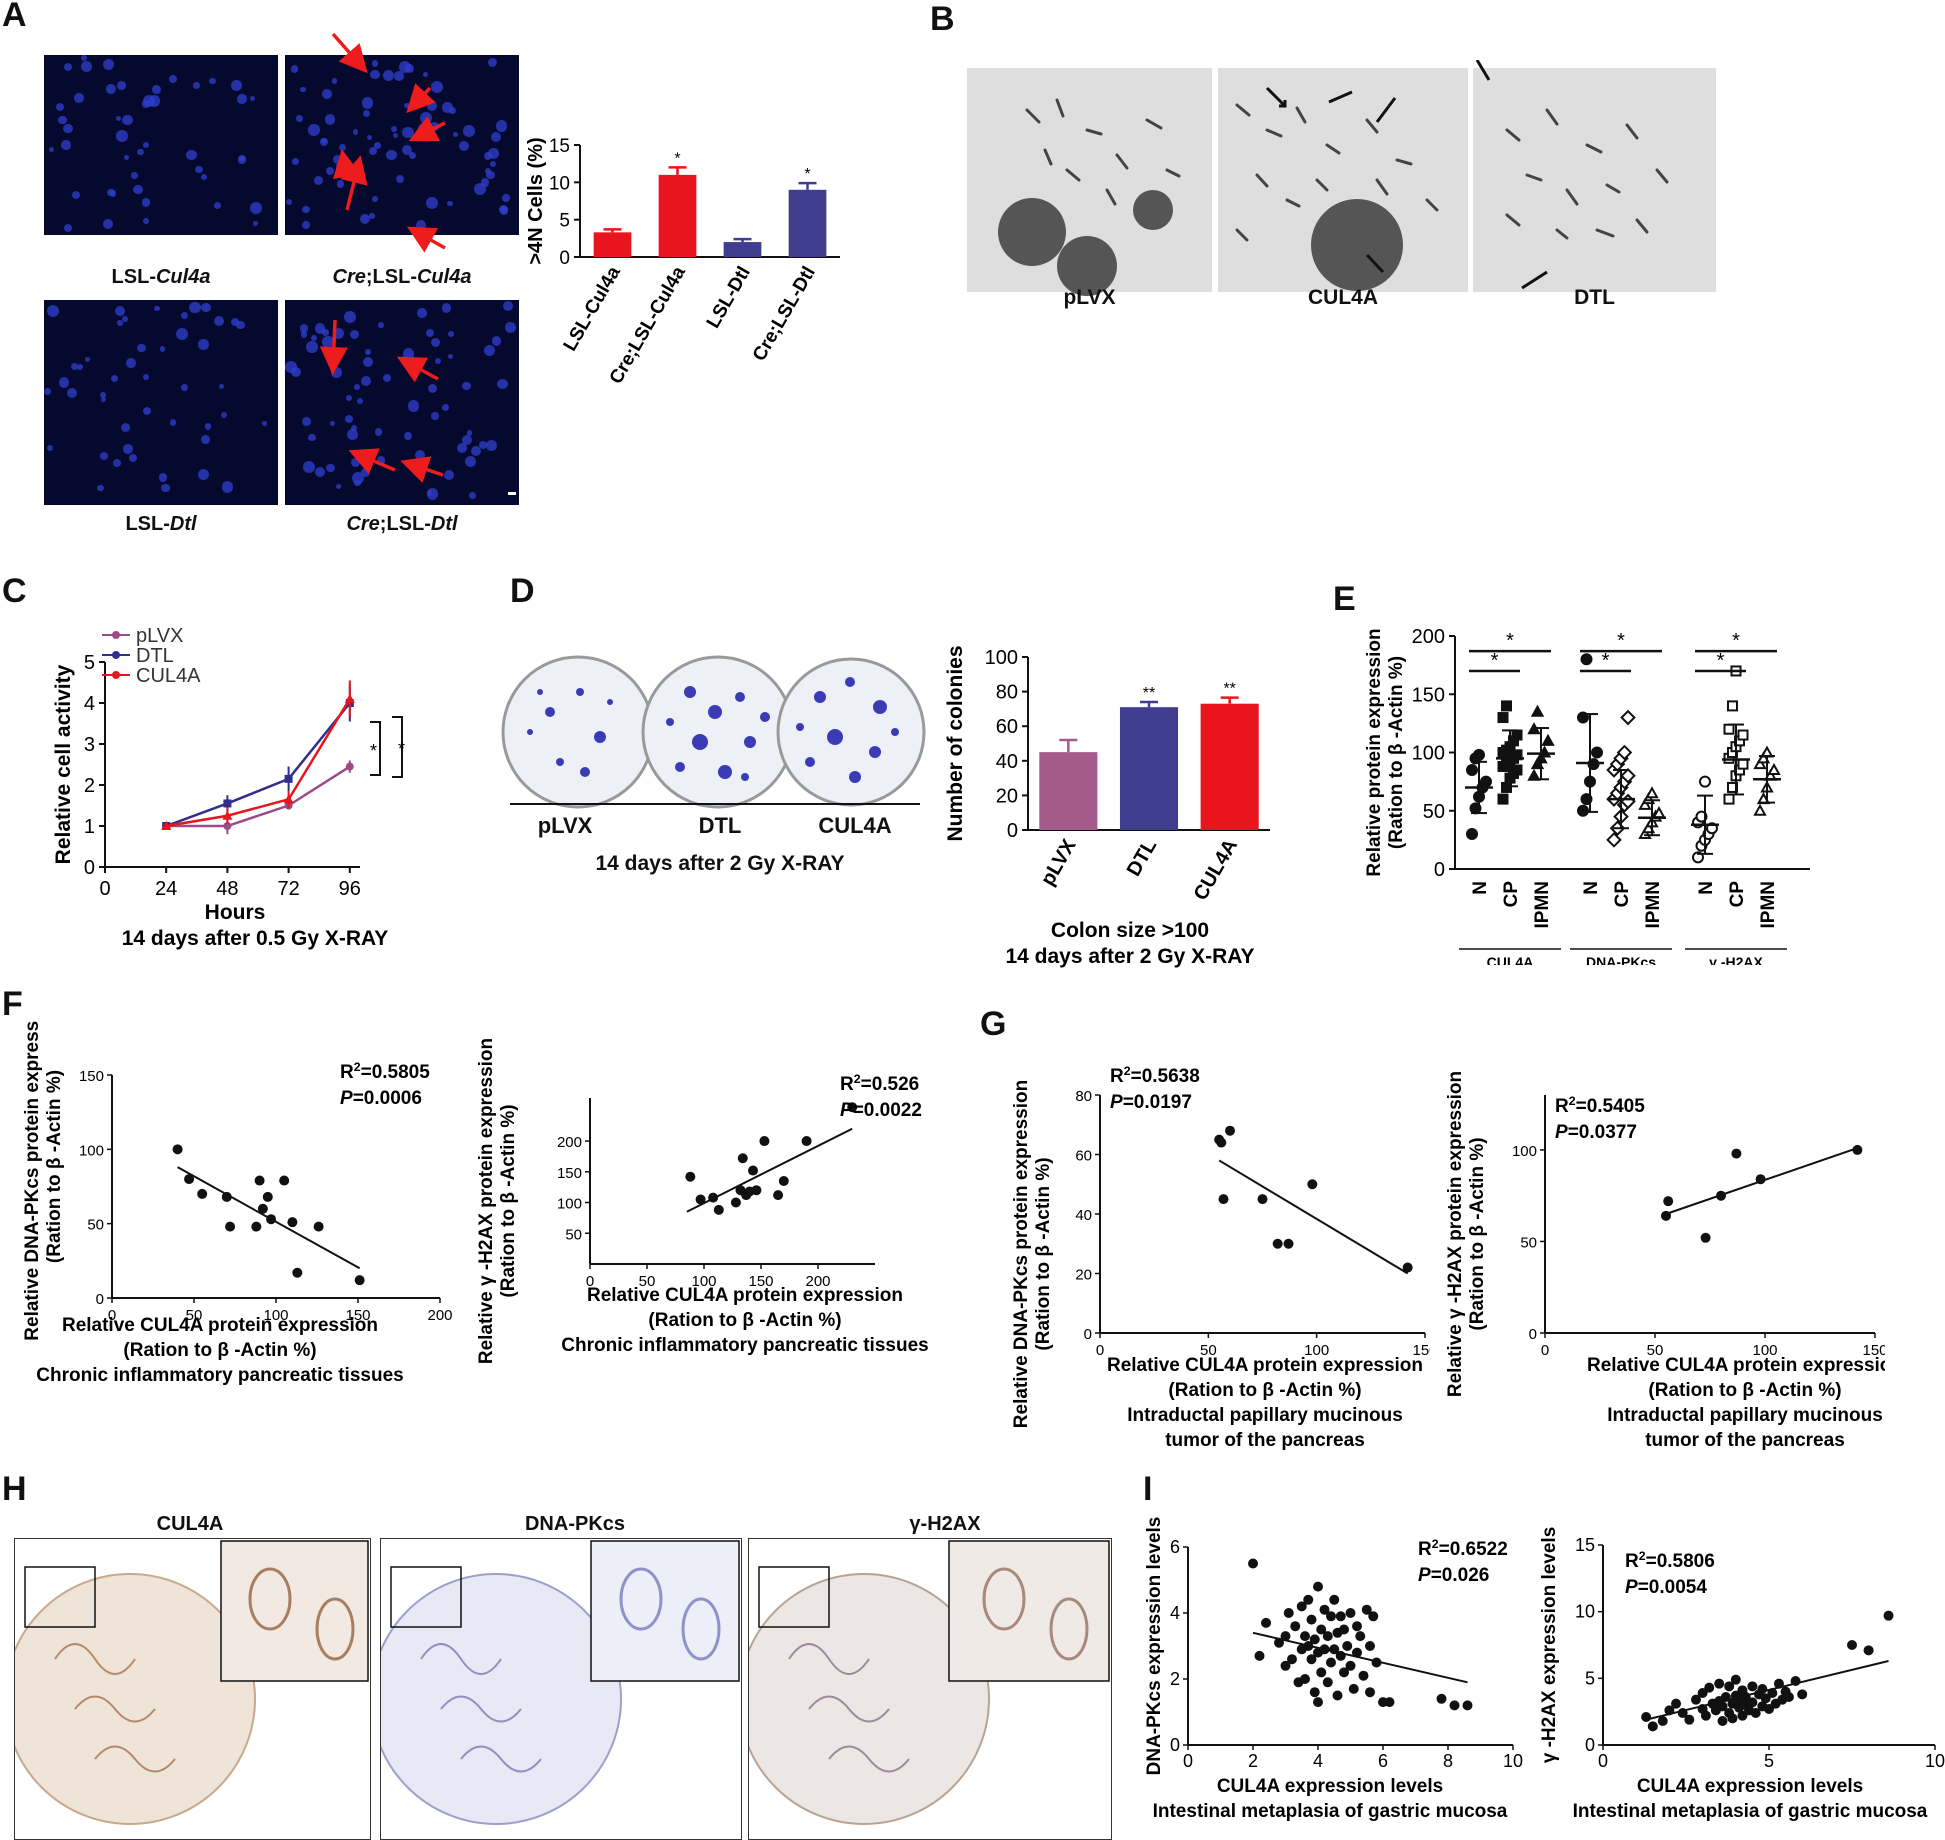 This screenshot has height=1840, width=1945. What do you see at coordinates (89, 827) in the screenshot?
I see `y-tick-label: 1` at bounding box center [89, 827].